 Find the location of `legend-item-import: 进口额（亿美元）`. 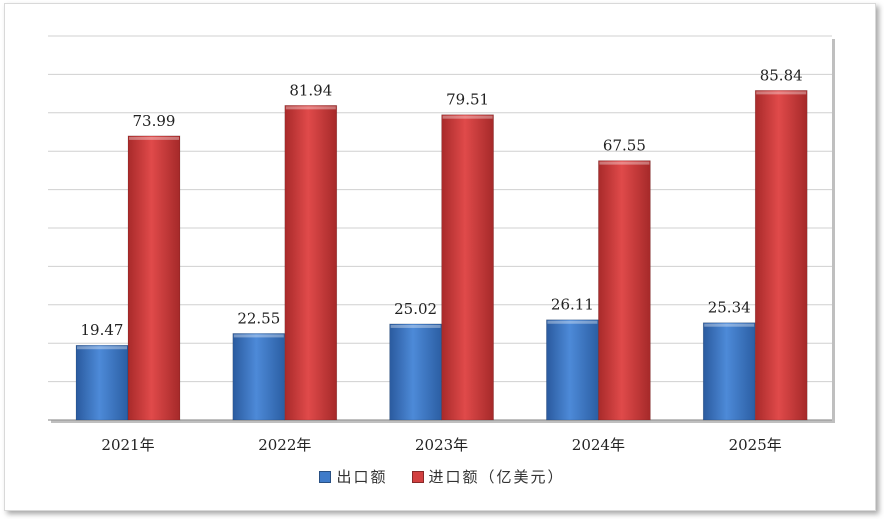

legend-item-import: 进口额（亿美元） is located at coordinates (488, 476).